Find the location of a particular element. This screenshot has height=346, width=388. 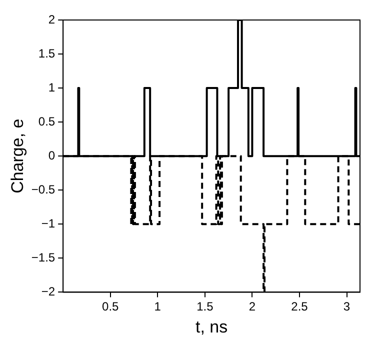

x-tick-label: 1.5 is located at coordinates (205, 307).